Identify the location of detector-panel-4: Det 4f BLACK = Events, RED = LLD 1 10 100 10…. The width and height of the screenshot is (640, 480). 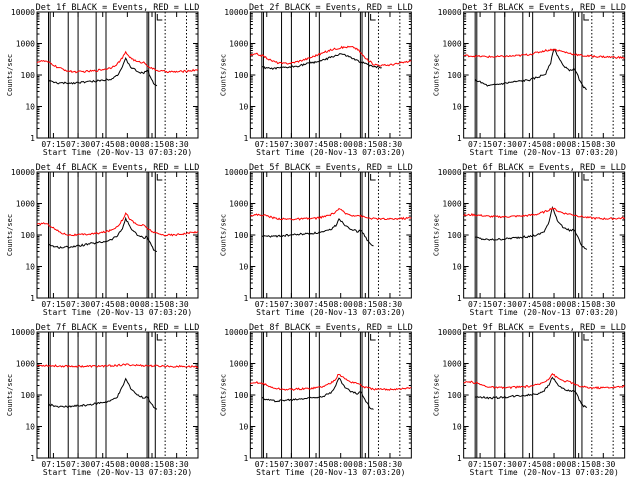
(102, 240).